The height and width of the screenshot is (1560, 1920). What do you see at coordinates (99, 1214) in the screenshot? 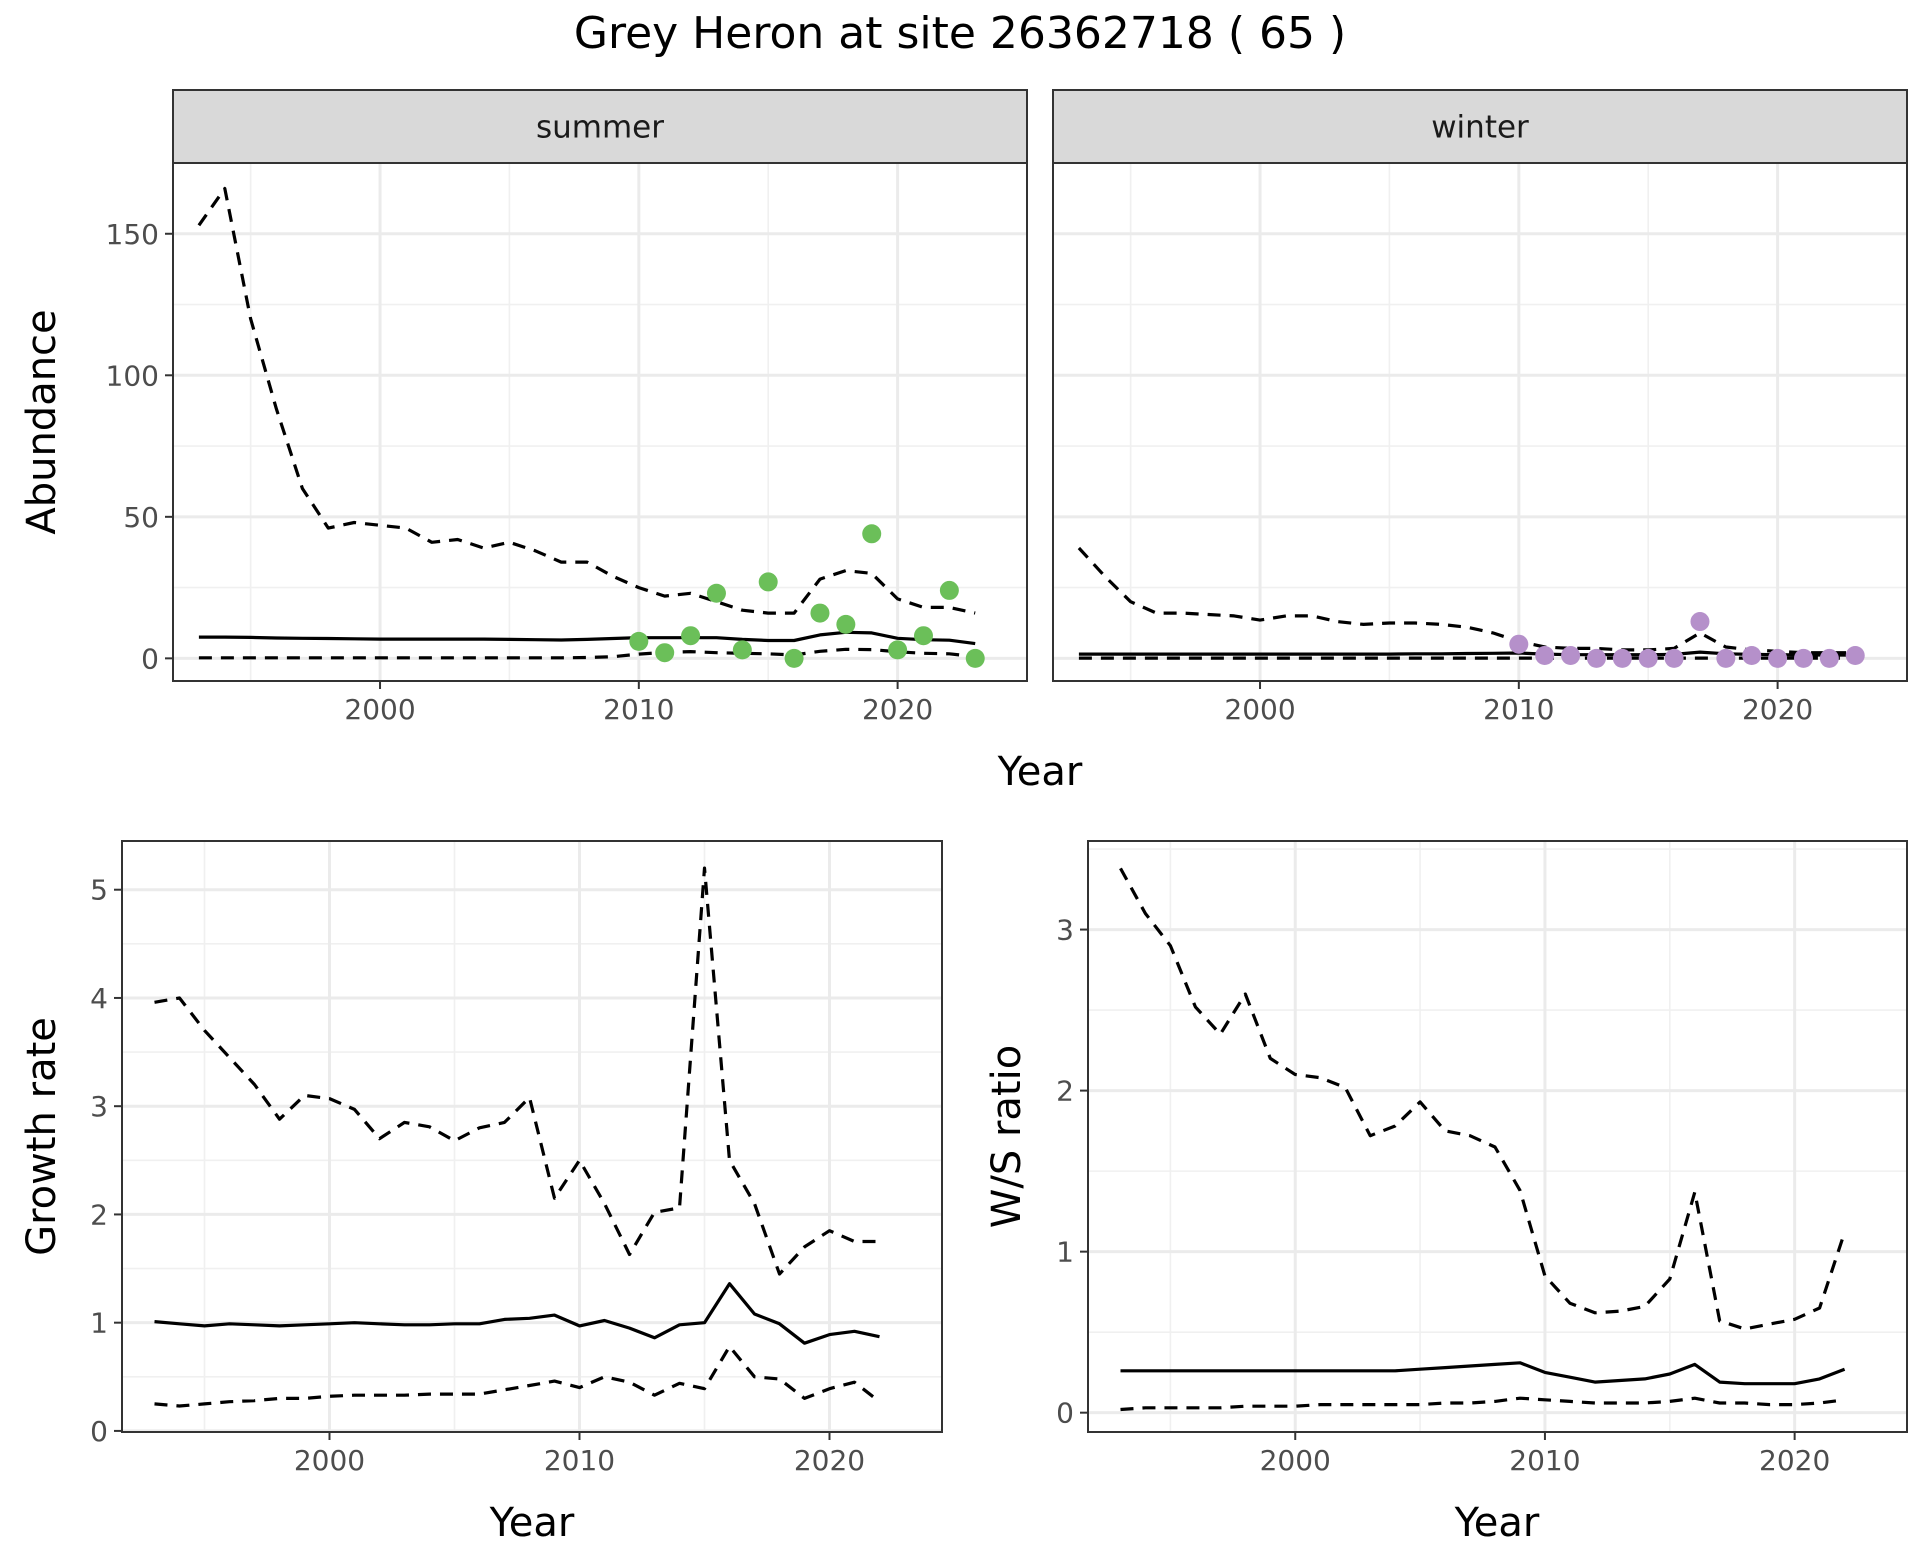
I see `growth-y-tick-label: 2` at bounding box center [99, 1214].